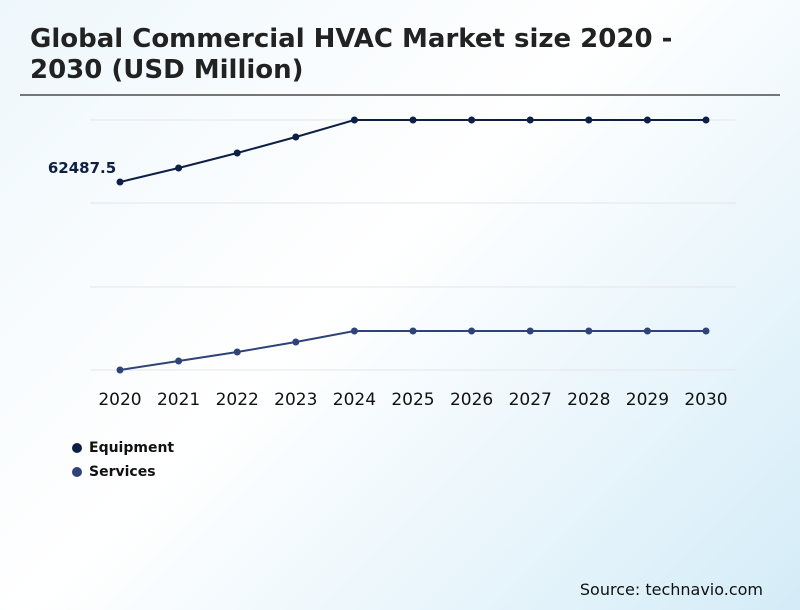 The image size is (800, 610). Describe the element at coordinates (530, 400) in the screenshot. I see `x-tick-label: 2027` at that location.